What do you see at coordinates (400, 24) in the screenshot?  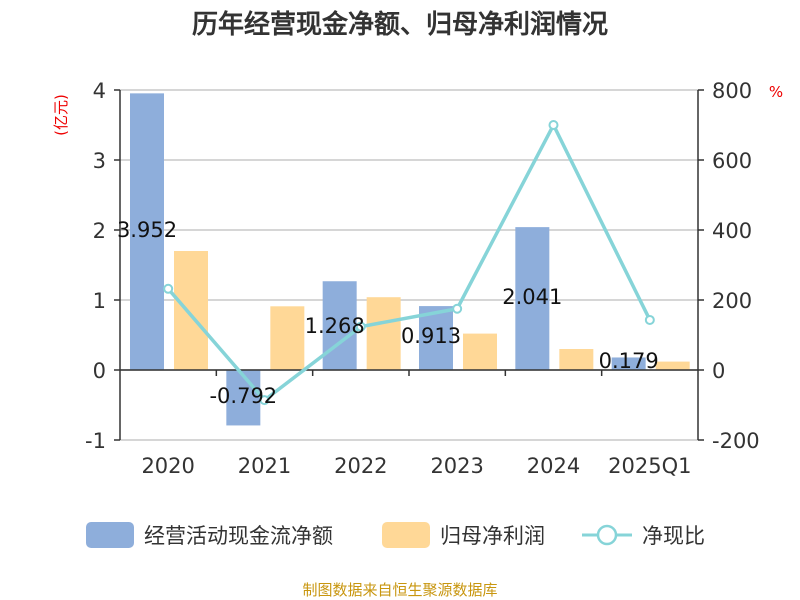 I see `chart-title: 历年经营现金净额、归母净利润情况` at bounding box center [400, 24].